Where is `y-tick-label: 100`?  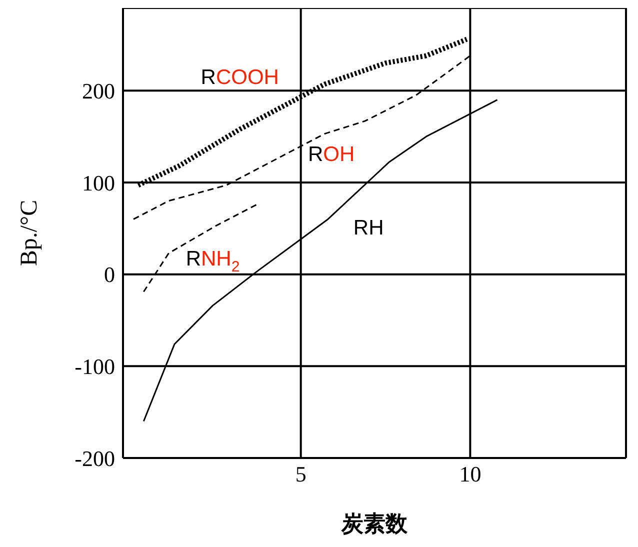 y-tick-label: 100 is located at coordinates (98, 183).